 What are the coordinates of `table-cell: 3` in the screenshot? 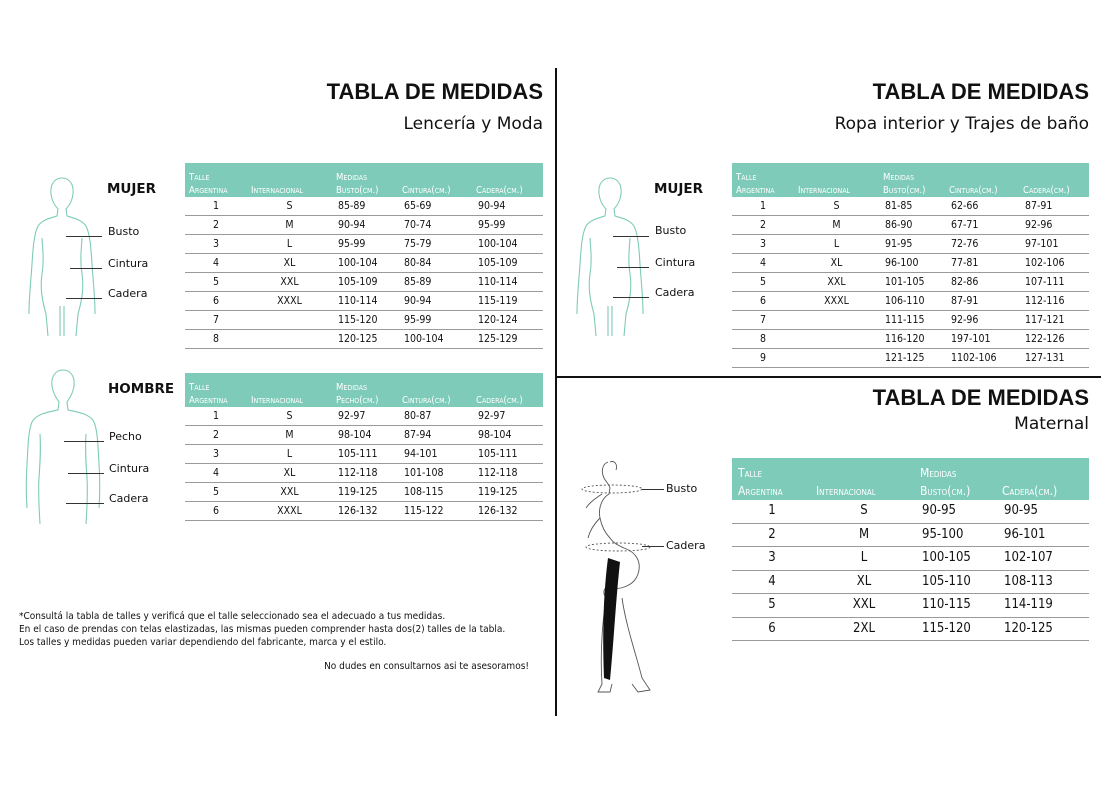 It's located at (216, 454).